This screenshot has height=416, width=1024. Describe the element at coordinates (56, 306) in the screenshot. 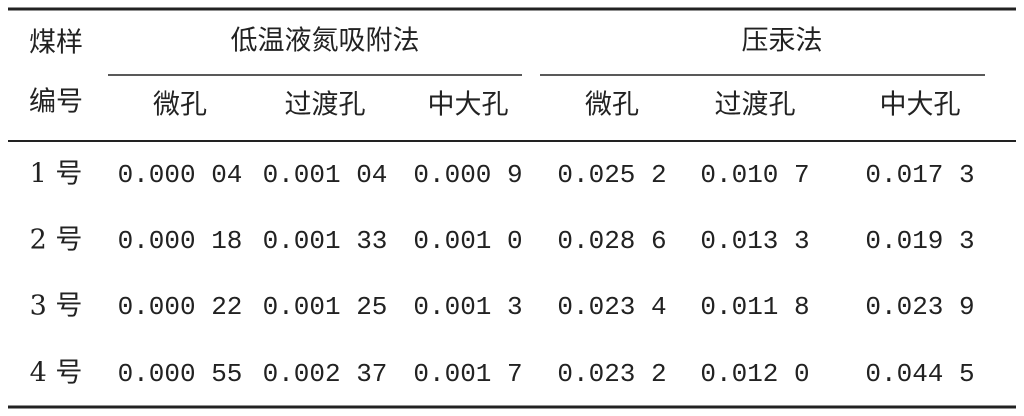

I see `row-header: 3 号` at that location.